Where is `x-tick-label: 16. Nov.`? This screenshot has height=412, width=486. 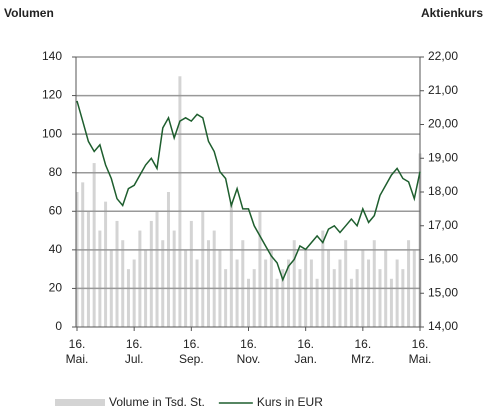
x-tick-label: 16. Nov. is located at coordinates (248, 351).